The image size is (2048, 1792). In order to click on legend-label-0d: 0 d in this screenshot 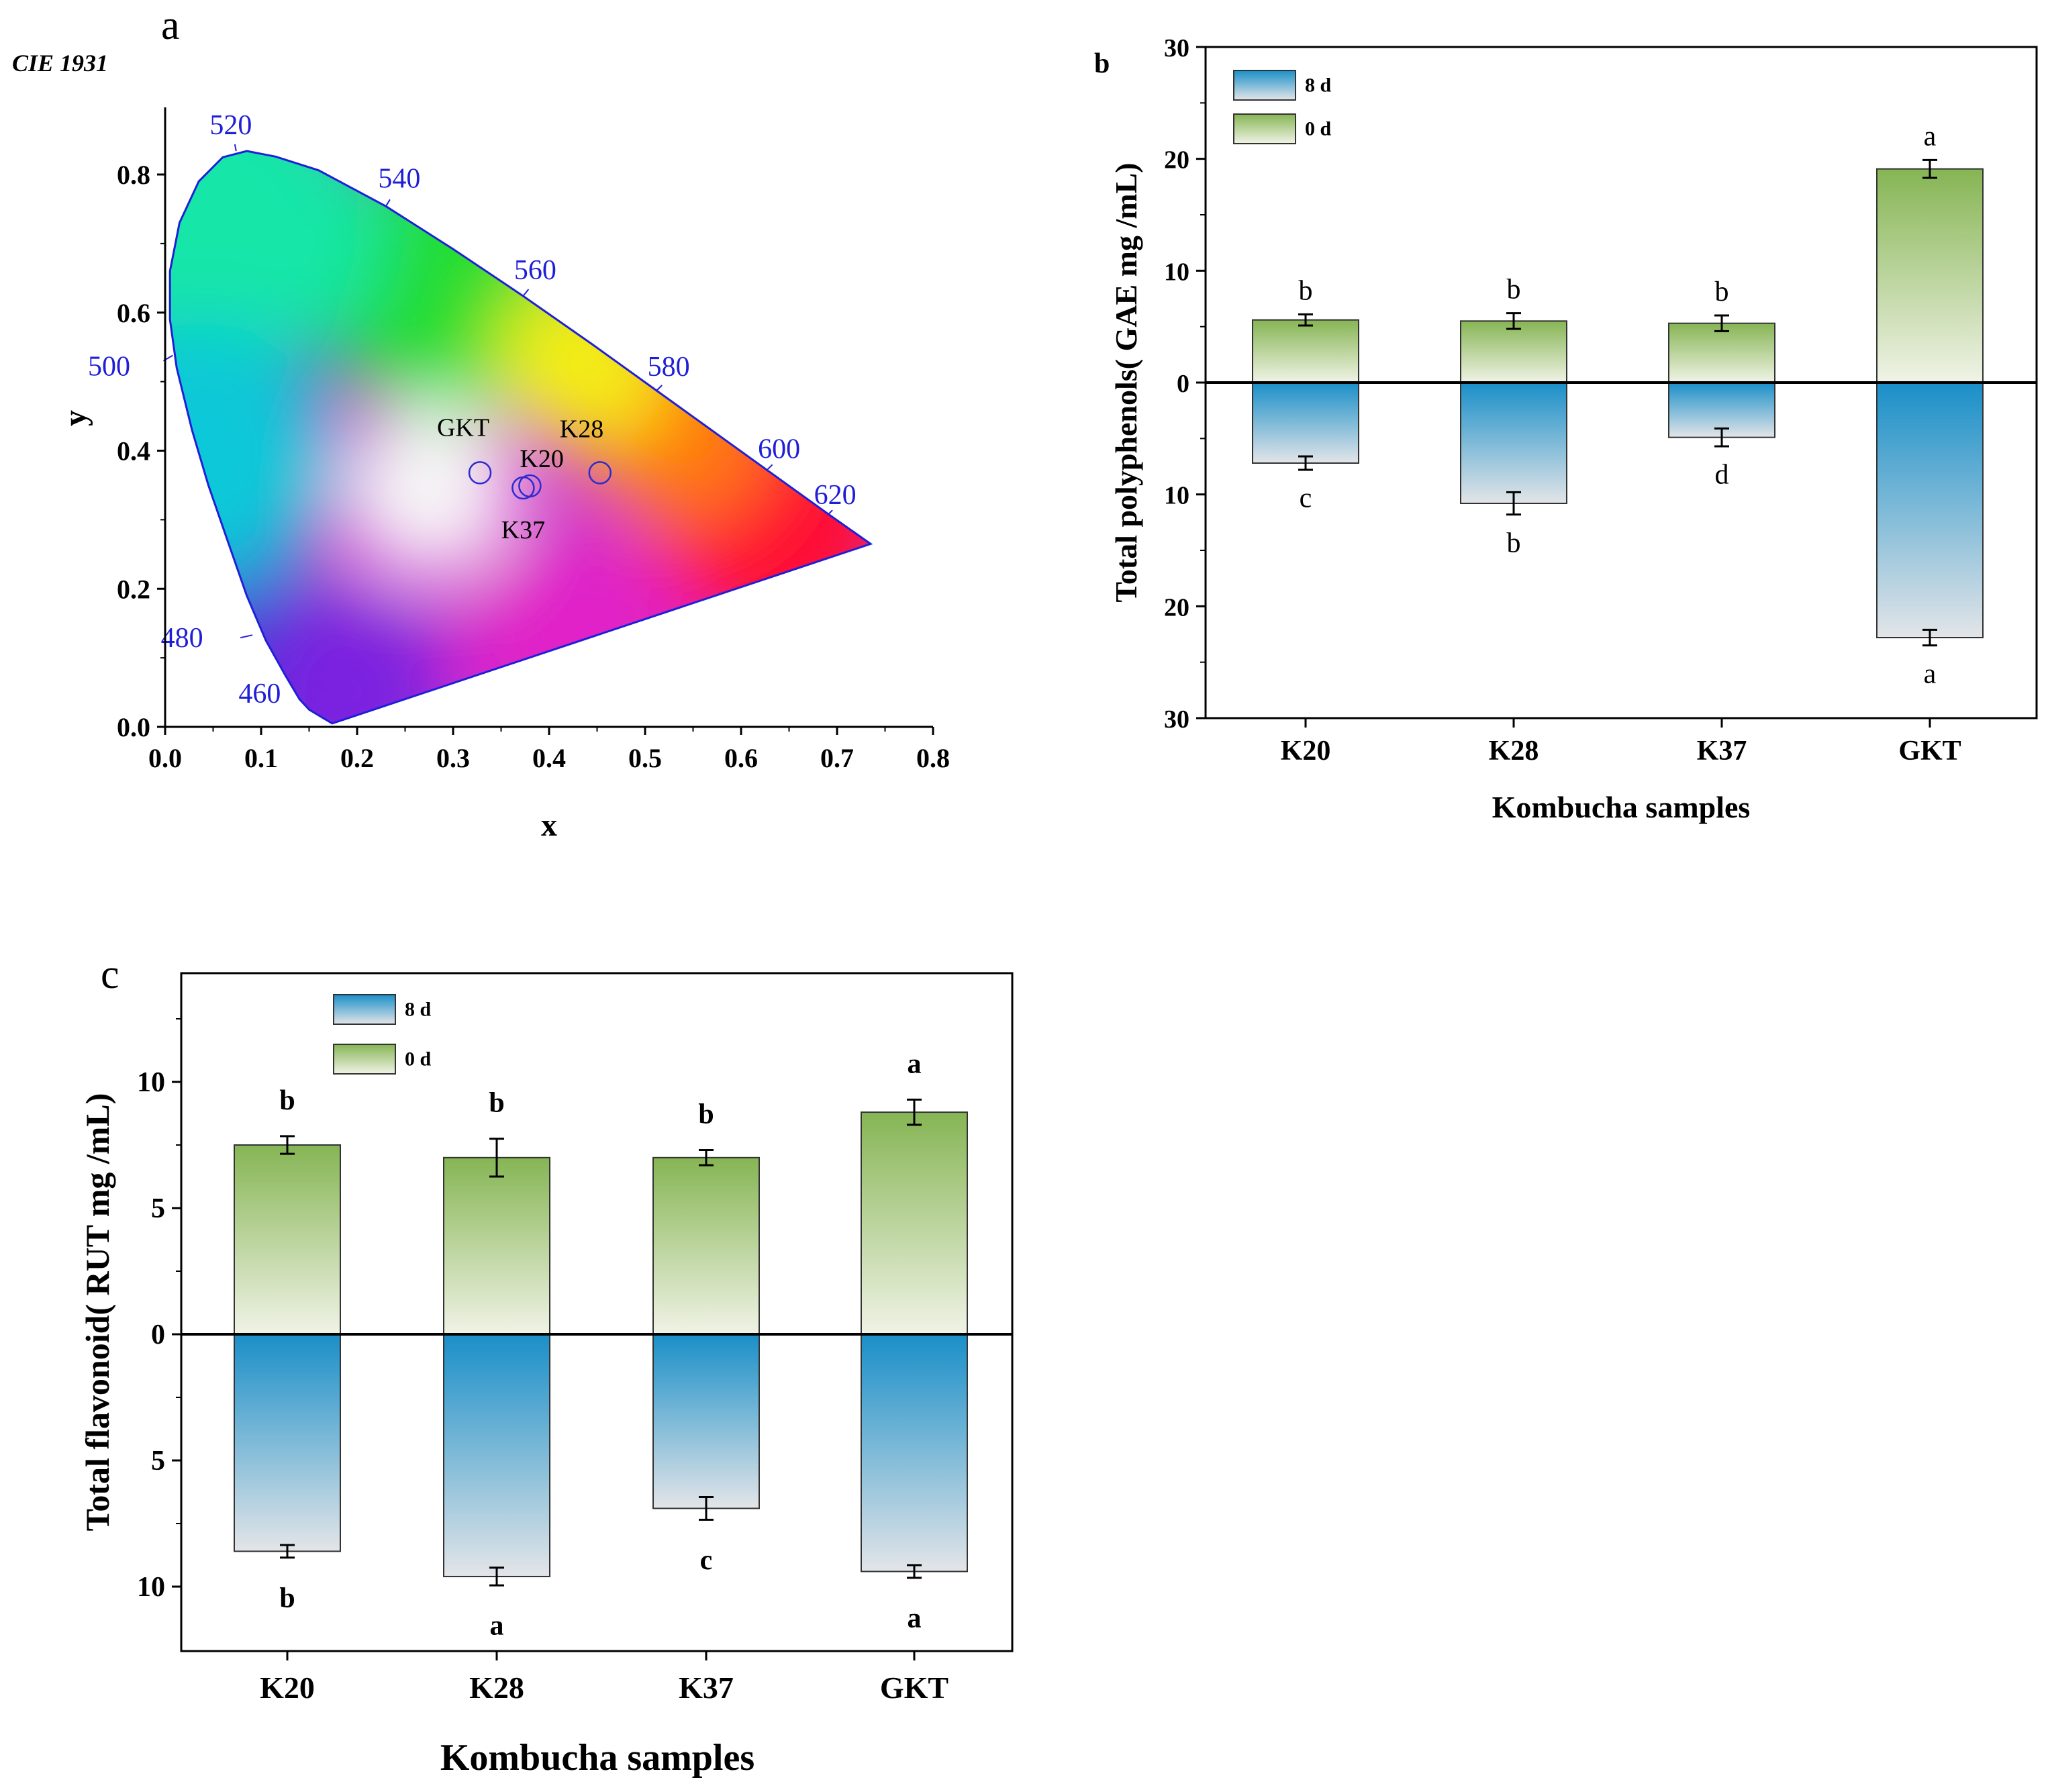, I will do `click(1318, 129)`.